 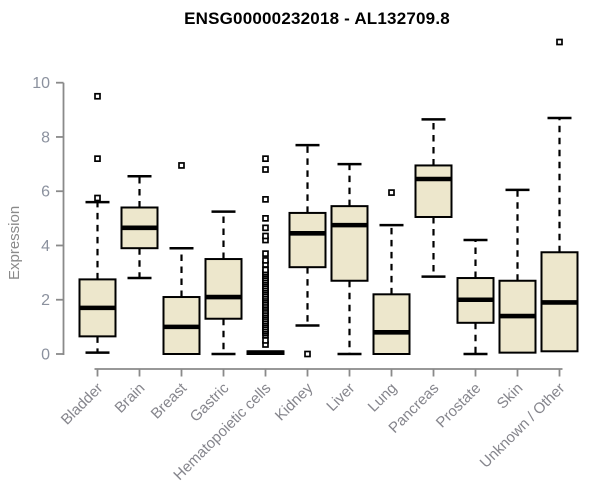 I want to click on y-tick-label-10: 10, so click(x=41, y=83).